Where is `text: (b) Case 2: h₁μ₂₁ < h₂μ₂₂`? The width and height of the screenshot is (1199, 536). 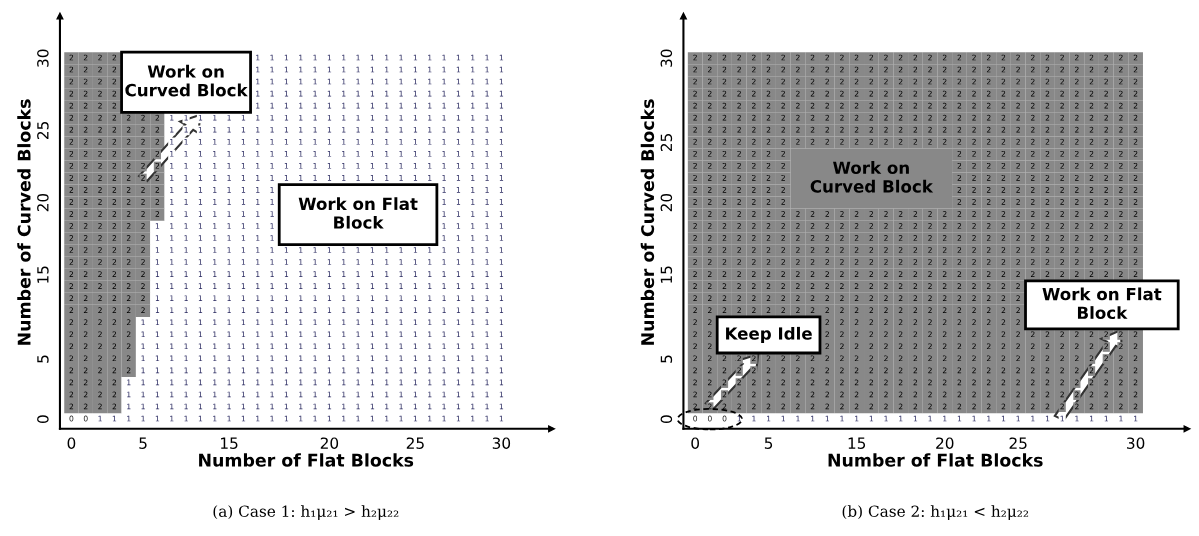
text: (b) Case 2: h₁μ₂₁ < h₂μ₂₂ is located at coordinates (935, 512).